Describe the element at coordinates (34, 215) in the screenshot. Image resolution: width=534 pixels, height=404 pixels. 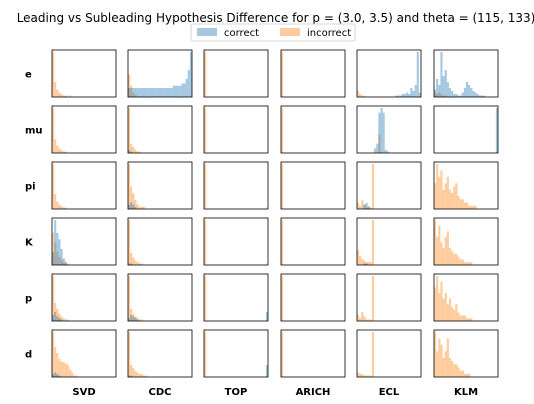
I see `row-labels: e mu pi Kp d` at that location.